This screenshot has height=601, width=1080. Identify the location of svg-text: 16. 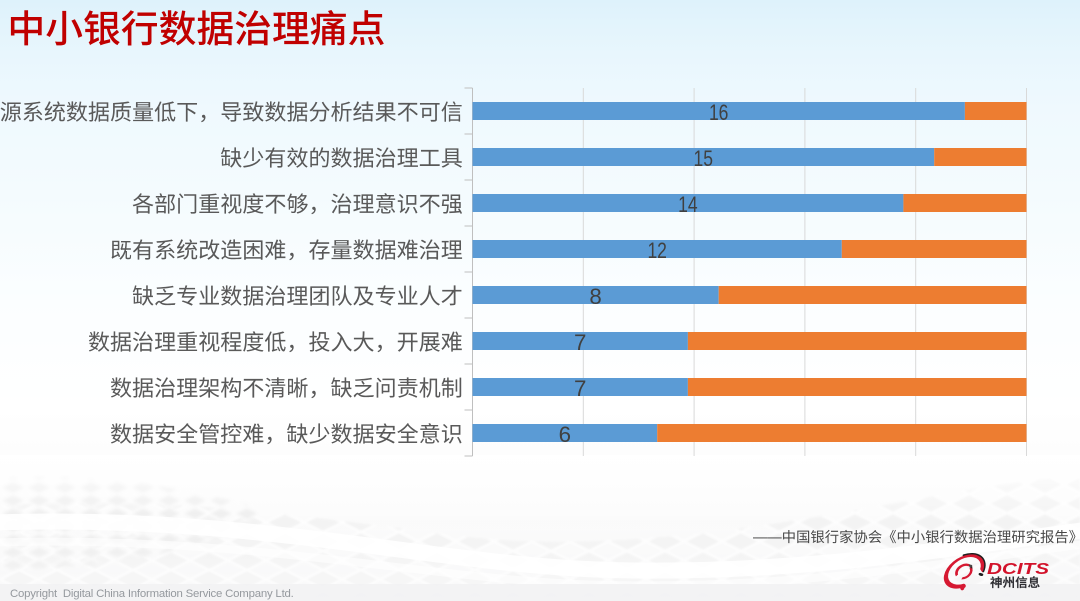
(719, 112).